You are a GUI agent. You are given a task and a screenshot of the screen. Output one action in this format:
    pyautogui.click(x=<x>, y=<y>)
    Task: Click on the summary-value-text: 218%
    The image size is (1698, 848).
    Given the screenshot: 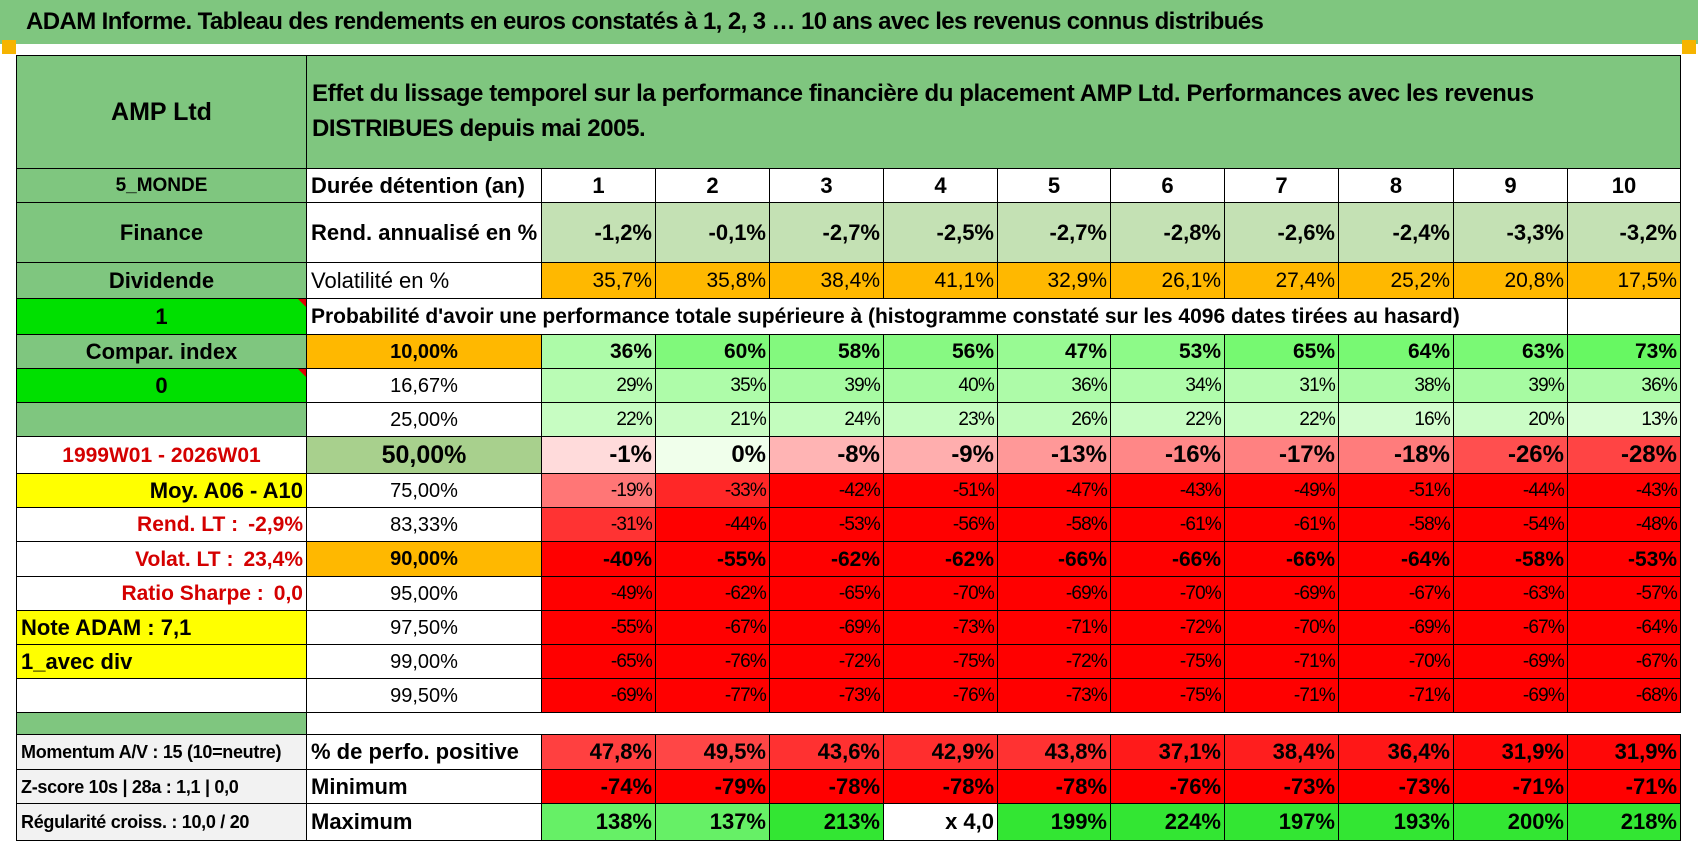 What is the action you would take?
    pyautogui.click(x=1648, y=821)
    